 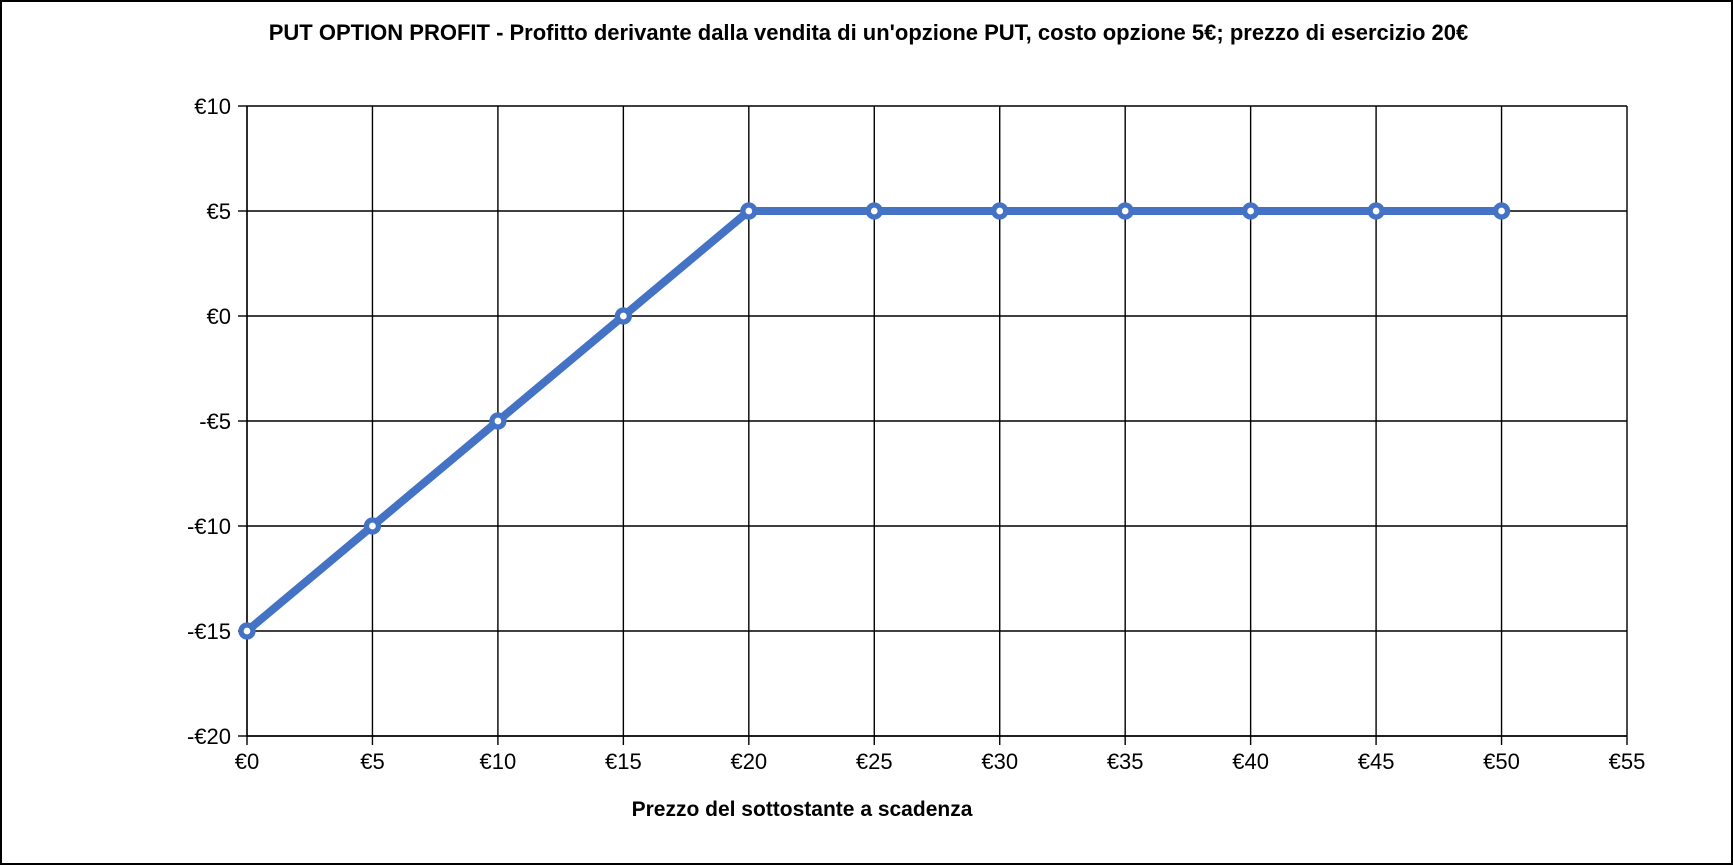 What do you see at coordinates (1501, 761) in the screenshot?
I see `x-tick-label: €50` at bounding box center [1501, 761].